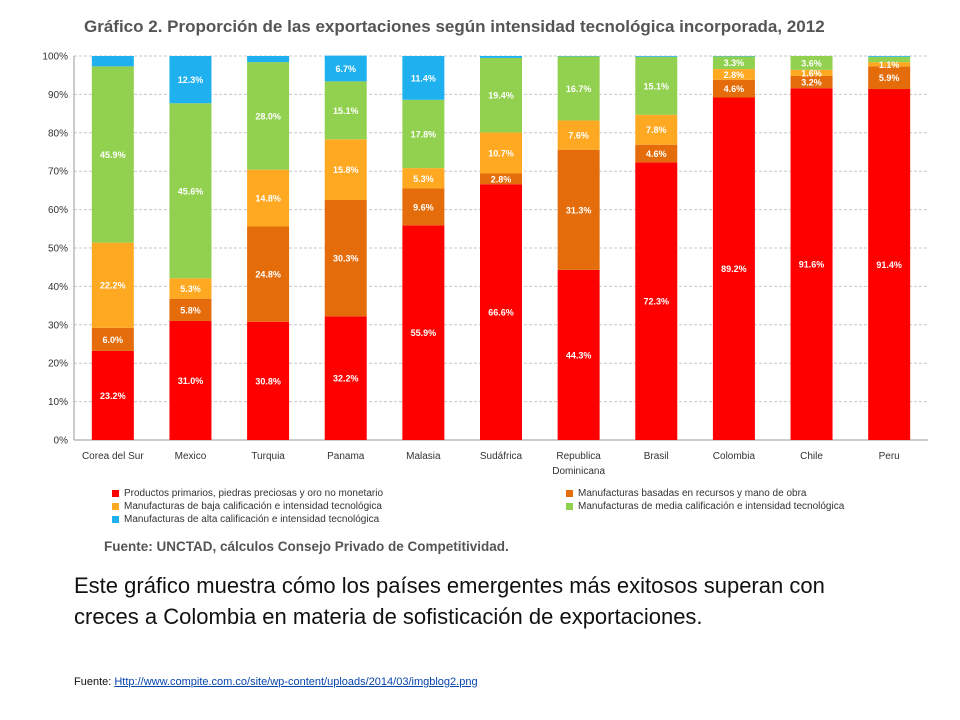 This screenshot has width=960, height=720. I want to click on data-label: 89.2%, so click(734, 269).